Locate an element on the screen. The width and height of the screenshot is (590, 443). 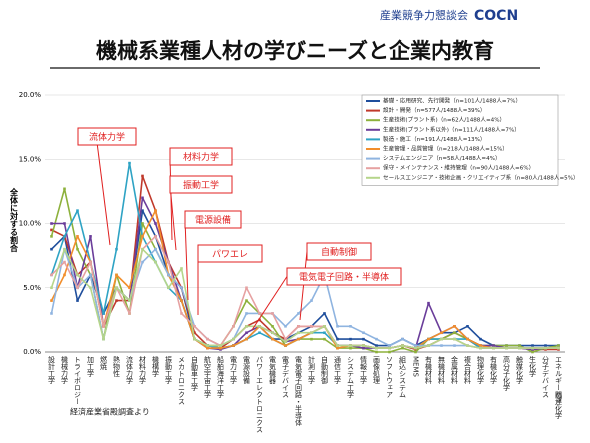
x-tick-label: 熱物性 is located at coordinates (117, 366).